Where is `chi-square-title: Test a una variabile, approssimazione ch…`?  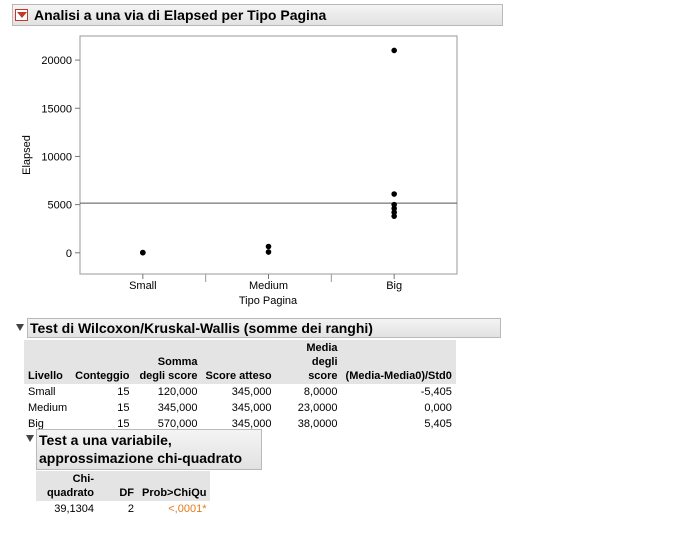
chi-square-title: Test a una variabile, approssimazione ch… is located at coordinates (141, 449).